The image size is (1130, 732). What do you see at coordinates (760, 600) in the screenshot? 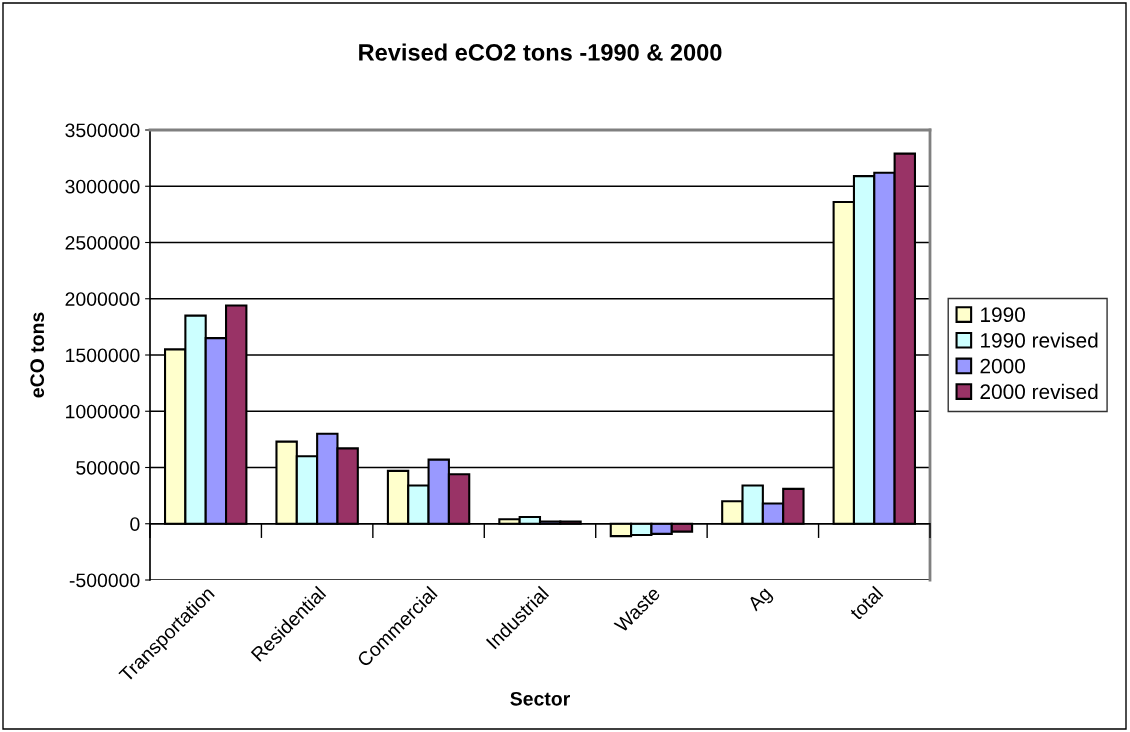
I see `x-tick-label: Ag` at bounding box center [760, 600].